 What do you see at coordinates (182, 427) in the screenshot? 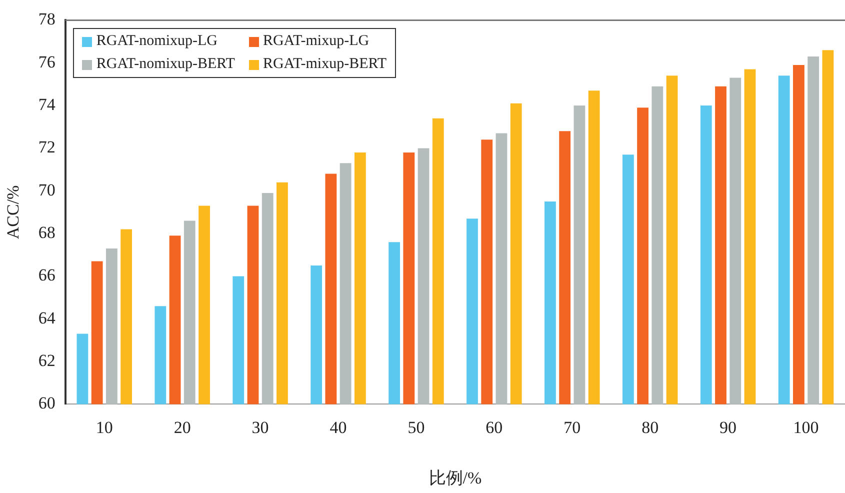
I see `x-tick-label: 20` at bounding box center [182, 427].